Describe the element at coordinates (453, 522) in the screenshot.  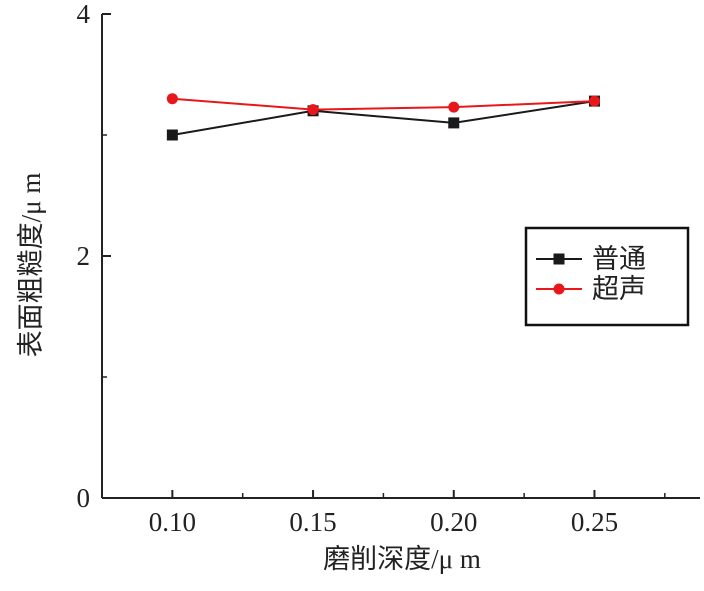
I see `x-tick-label: 0.20` at that location.